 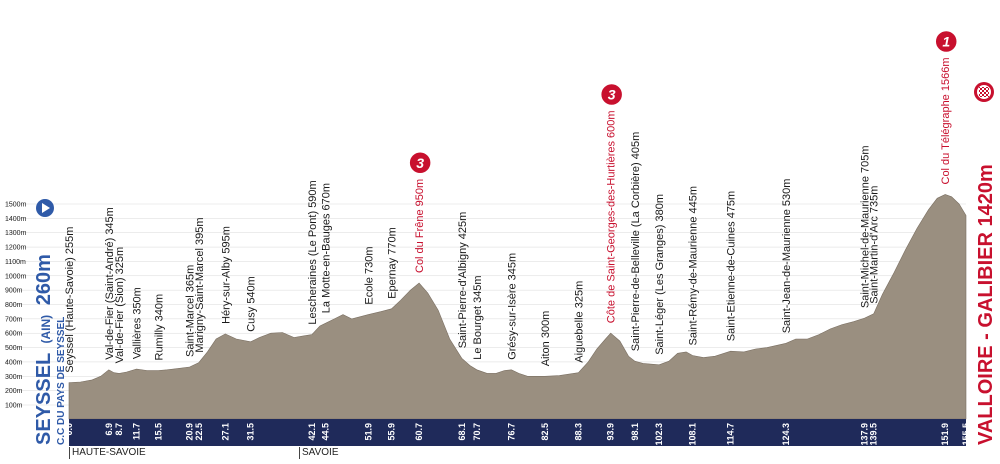 I want to click on y-tick-label: 300m, so click(x=14, y=377).